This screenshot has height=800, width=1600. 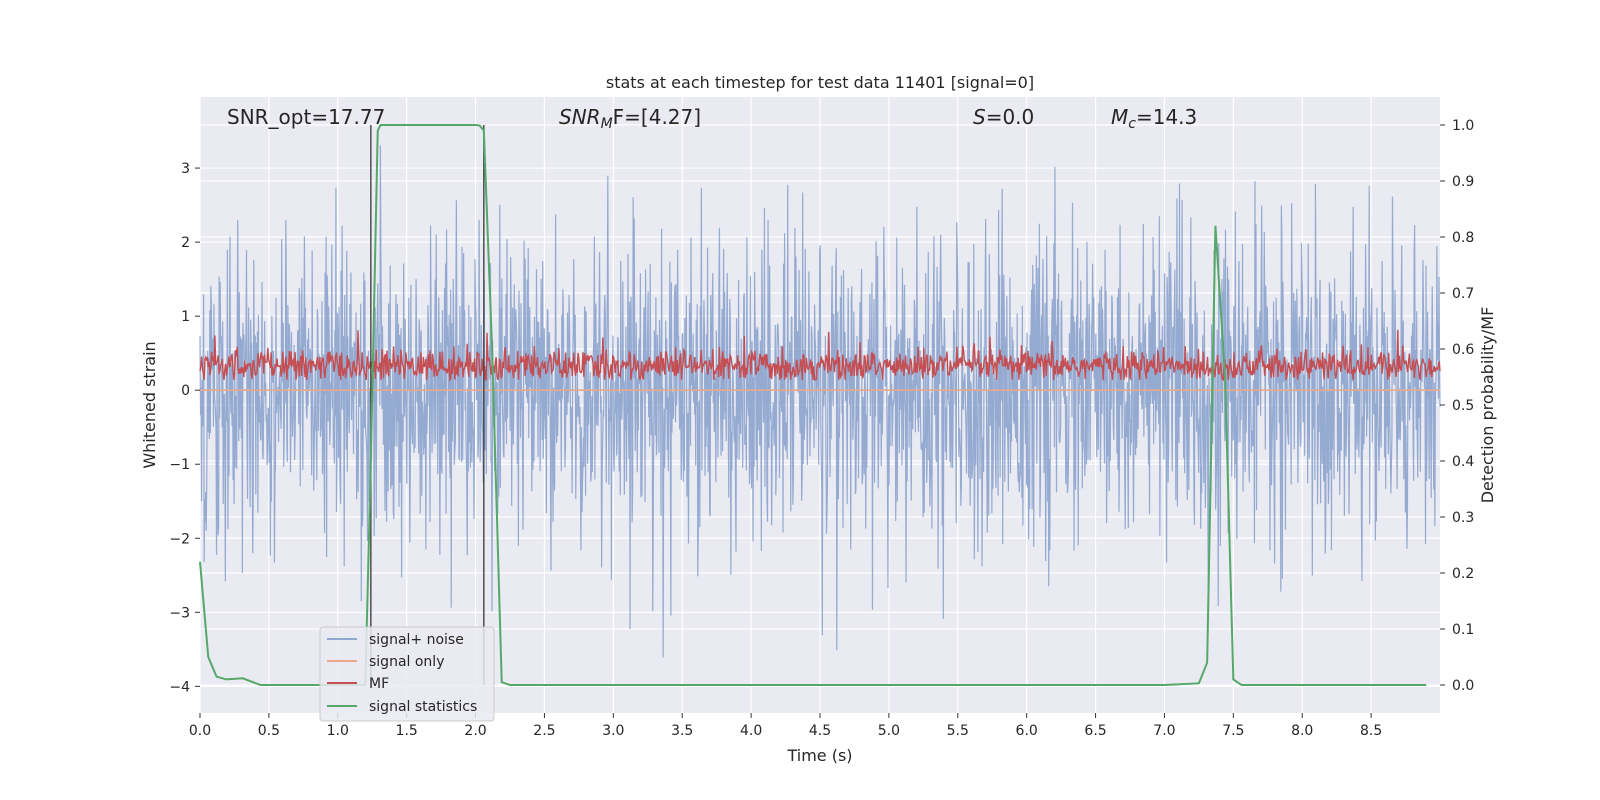 I want to click on y-right-tick-label-8: 0.8, so click(x=1463, y=238).